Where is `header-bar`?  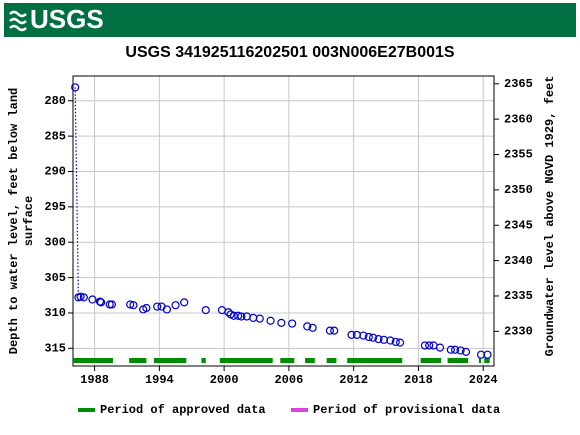 header-bar is located at coordinates (290, 20).